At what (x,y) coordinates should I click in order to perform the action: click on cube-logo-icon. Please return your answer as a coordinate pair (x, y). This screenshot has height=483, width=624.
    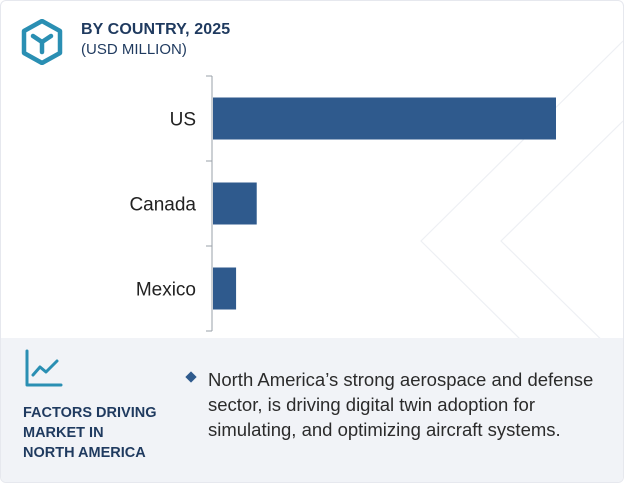
    Looking at the image, I should click on (42, 42).